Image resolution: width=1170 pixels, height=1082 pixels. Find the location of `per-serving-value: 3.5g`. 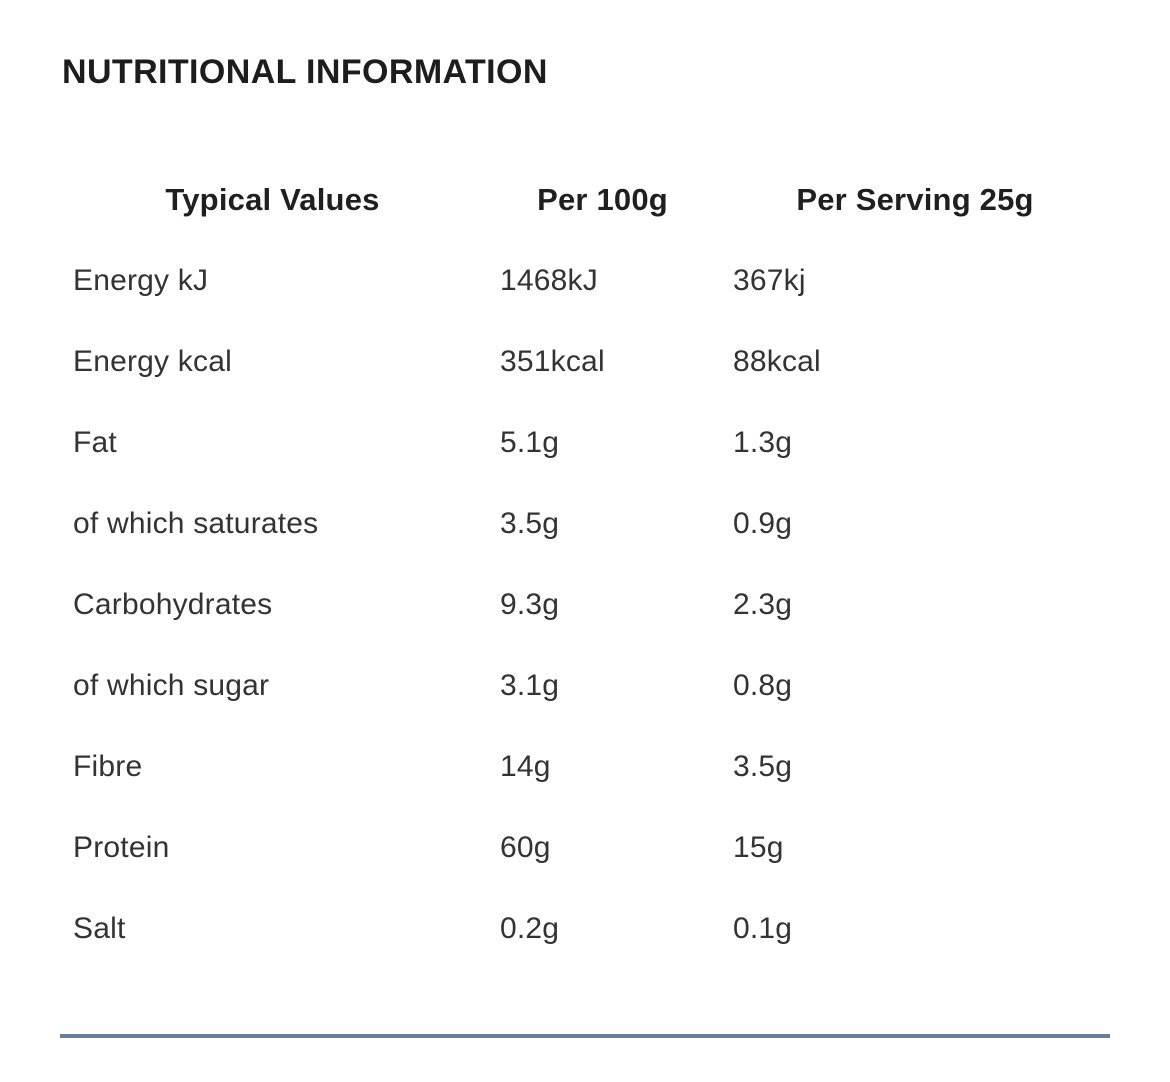

per-serving-value: 3.5g is located at coordinates (763, 766).